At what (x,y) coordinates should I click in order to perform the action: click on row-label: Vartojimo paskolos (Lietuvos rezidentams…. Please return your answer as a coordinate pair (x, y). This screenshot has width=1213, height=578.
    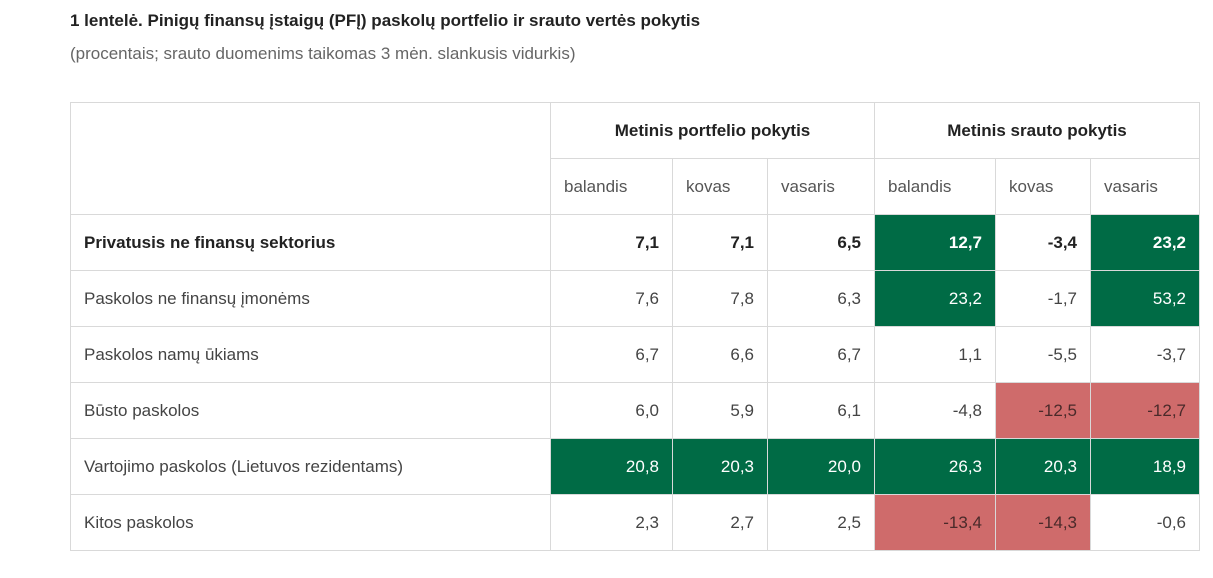
    Looking at the image, I should click on (310, 466).